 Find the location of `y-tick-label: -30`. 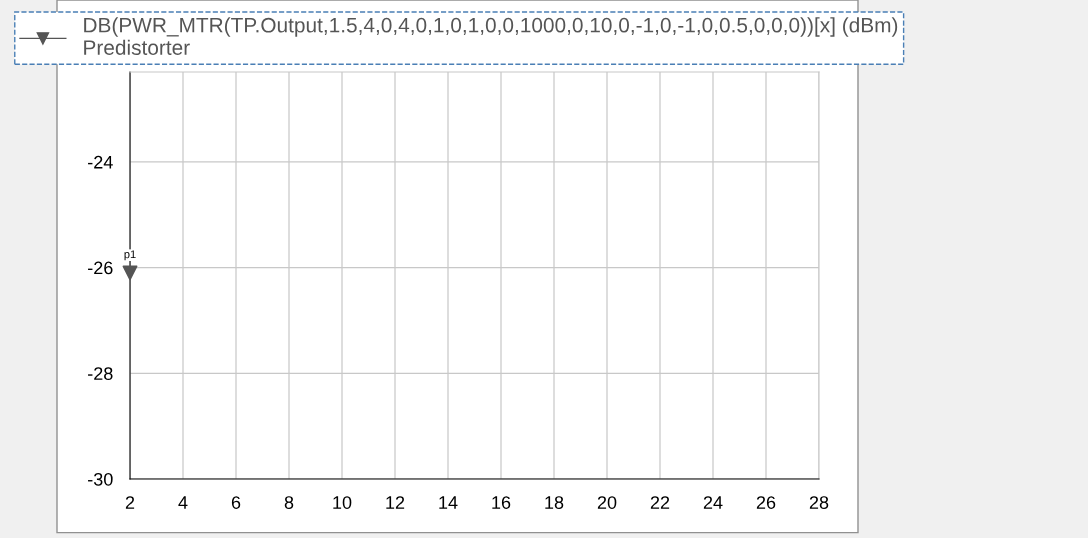

y-tick-label: -30 is located at coordinates (100, 479).